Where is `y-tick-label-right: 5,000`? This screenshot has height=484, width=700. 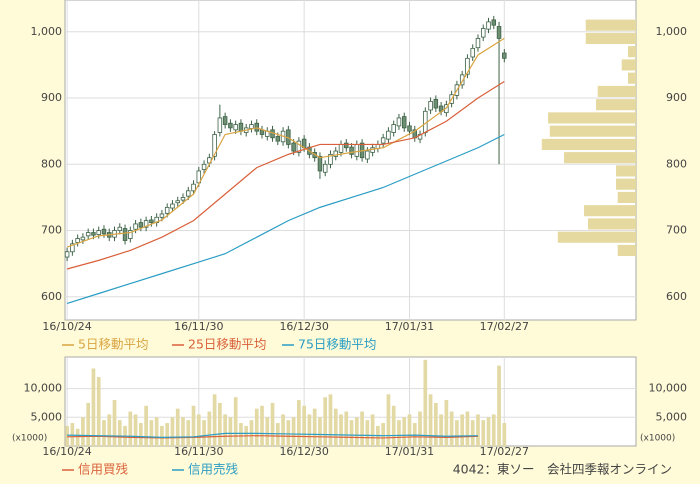 y-tick-label-right: 5,000 is located at coordinates (672, 416).